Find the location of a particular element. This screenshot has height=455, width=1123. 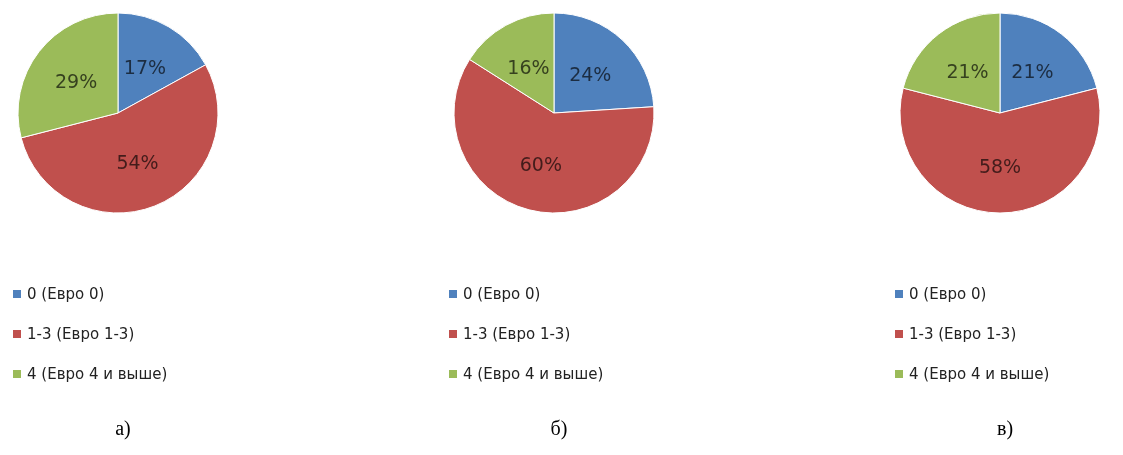

data-label: 17% is located at coordinates (145, 67).